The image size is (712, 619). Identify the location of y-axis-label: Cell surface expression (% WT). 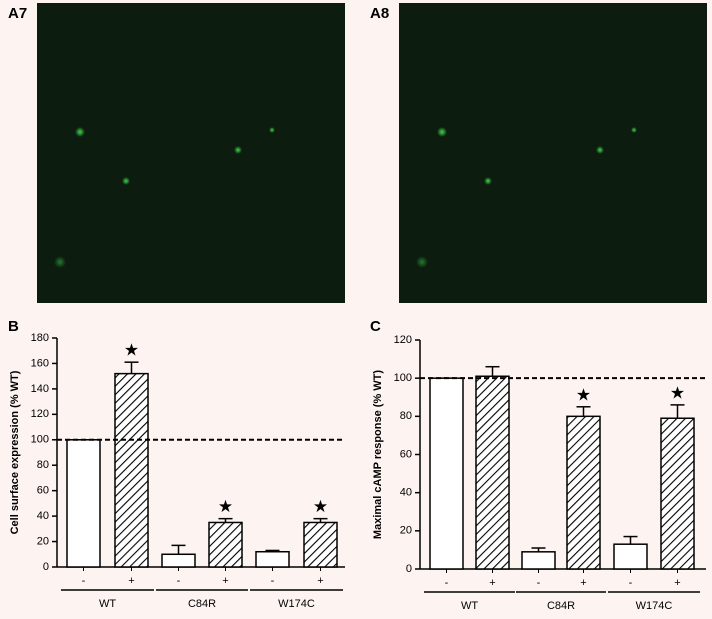
(15, 452).